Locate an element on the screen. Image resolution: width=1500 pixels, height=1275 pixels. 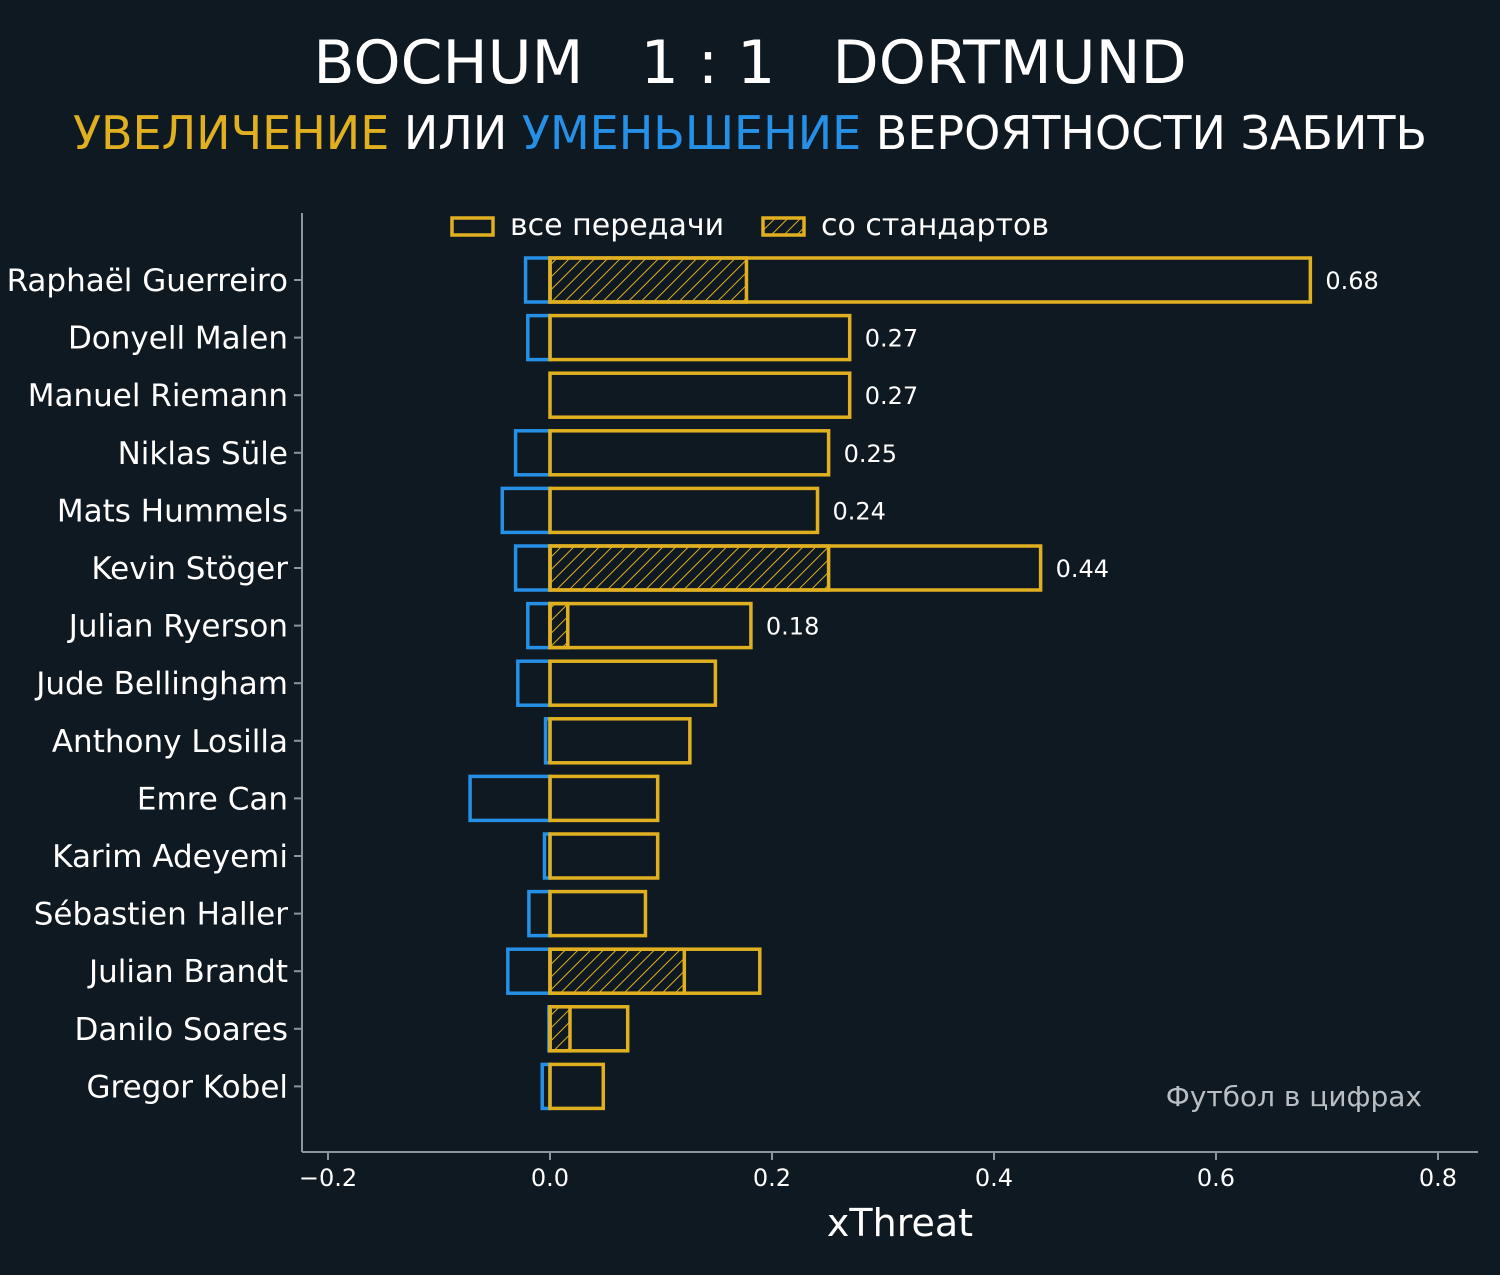
x-tick-label: 0.4 is located at coordinates (994, 1178).